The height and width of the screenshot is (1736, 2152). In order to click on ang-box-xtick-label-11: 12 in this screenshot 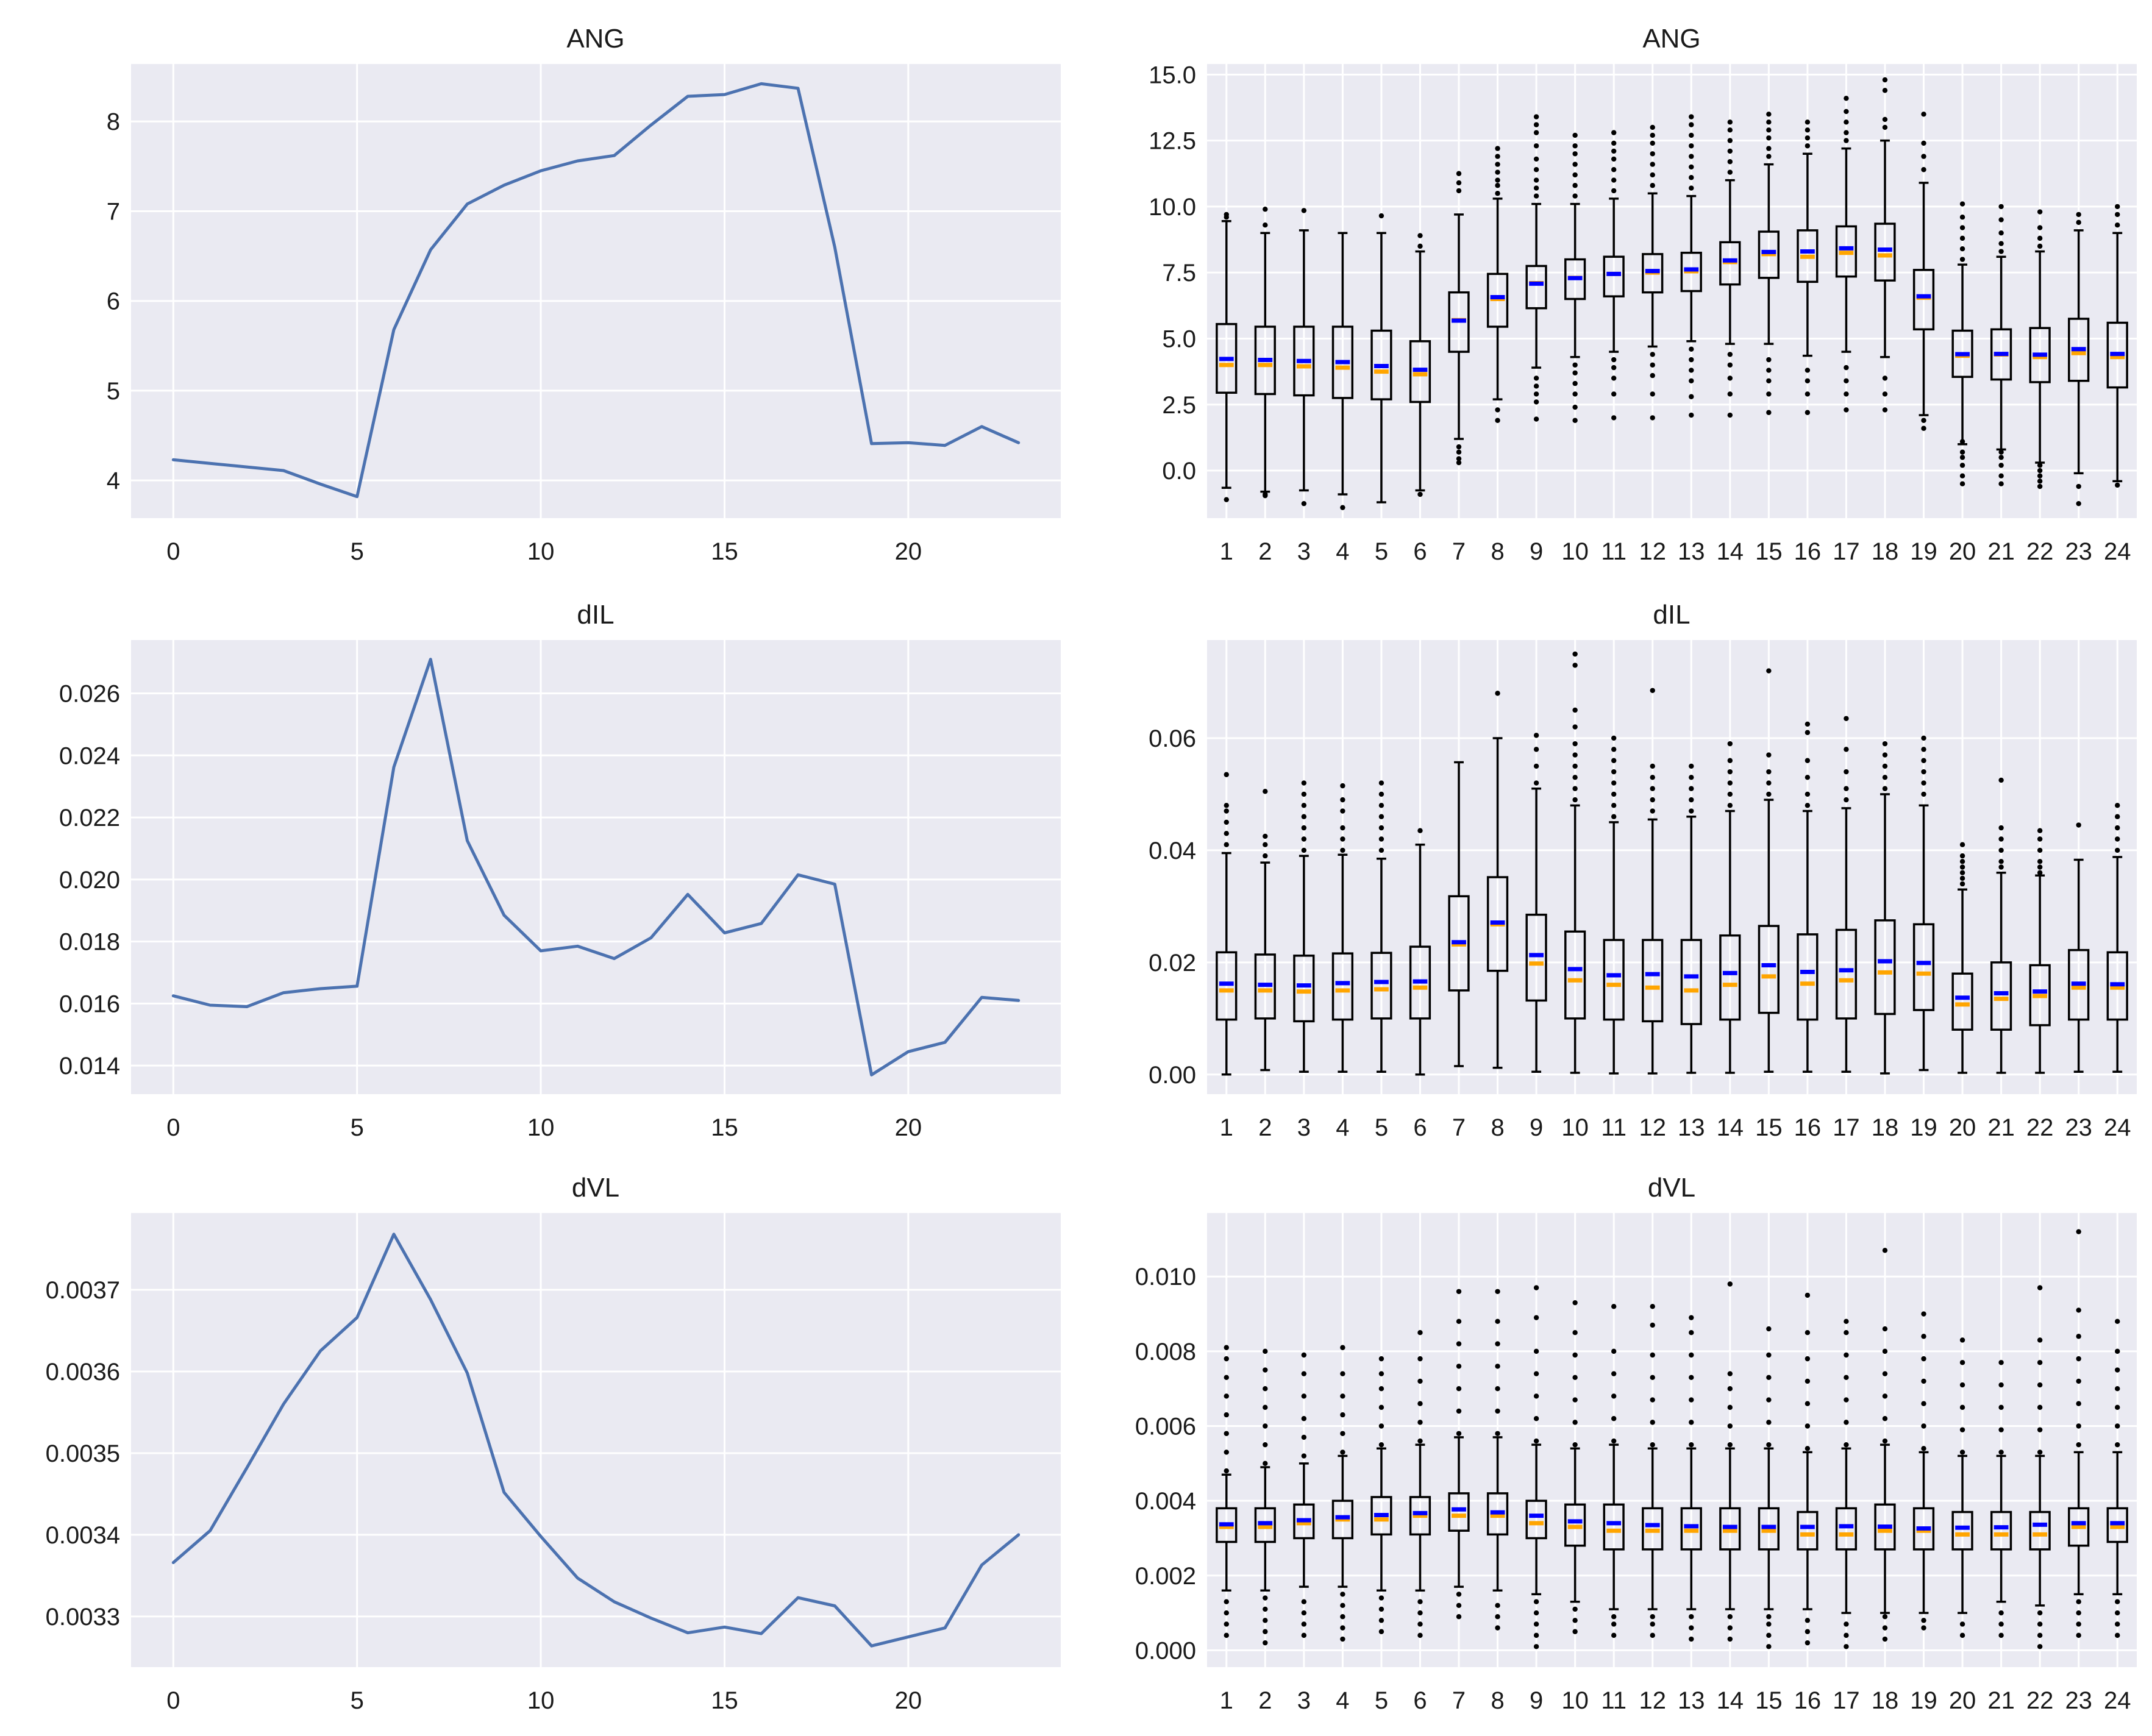, I will do `click(1652, 551)`.